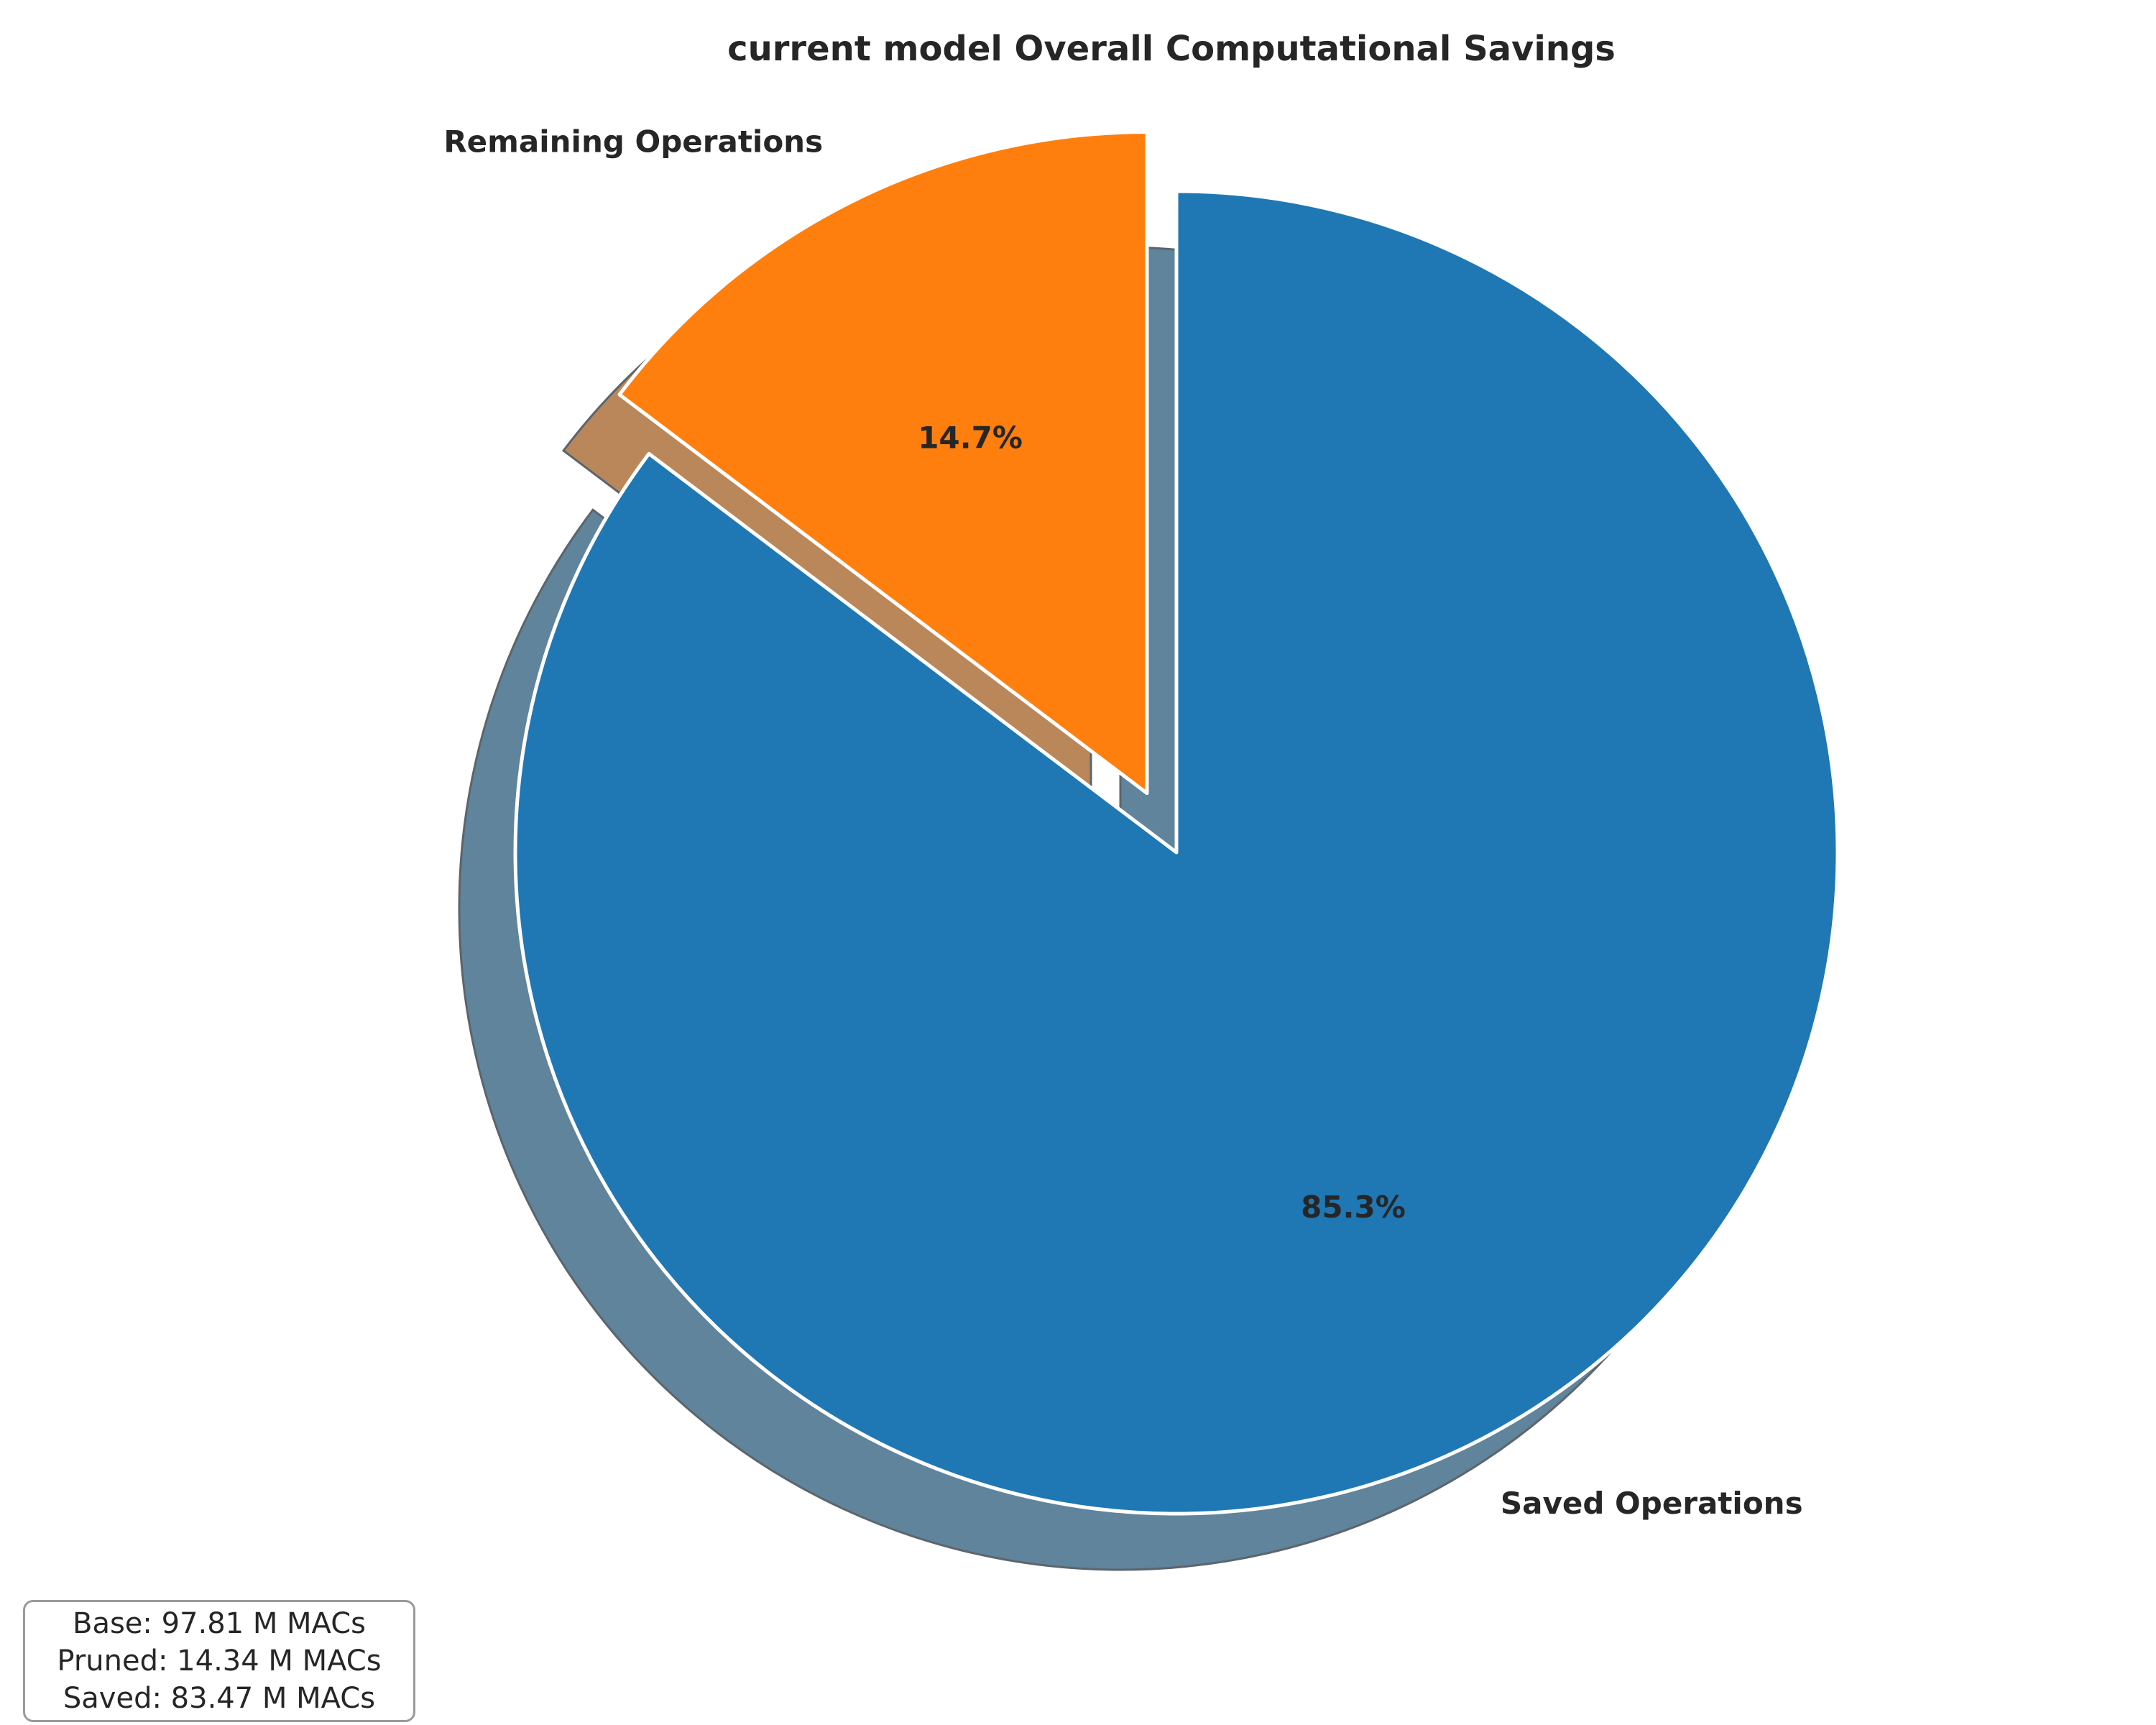  What do you see at coordinates (971, 437) in the screenshot?
I see `pct-remaining-operations: 14.7%` at bounding box center [971, 437].